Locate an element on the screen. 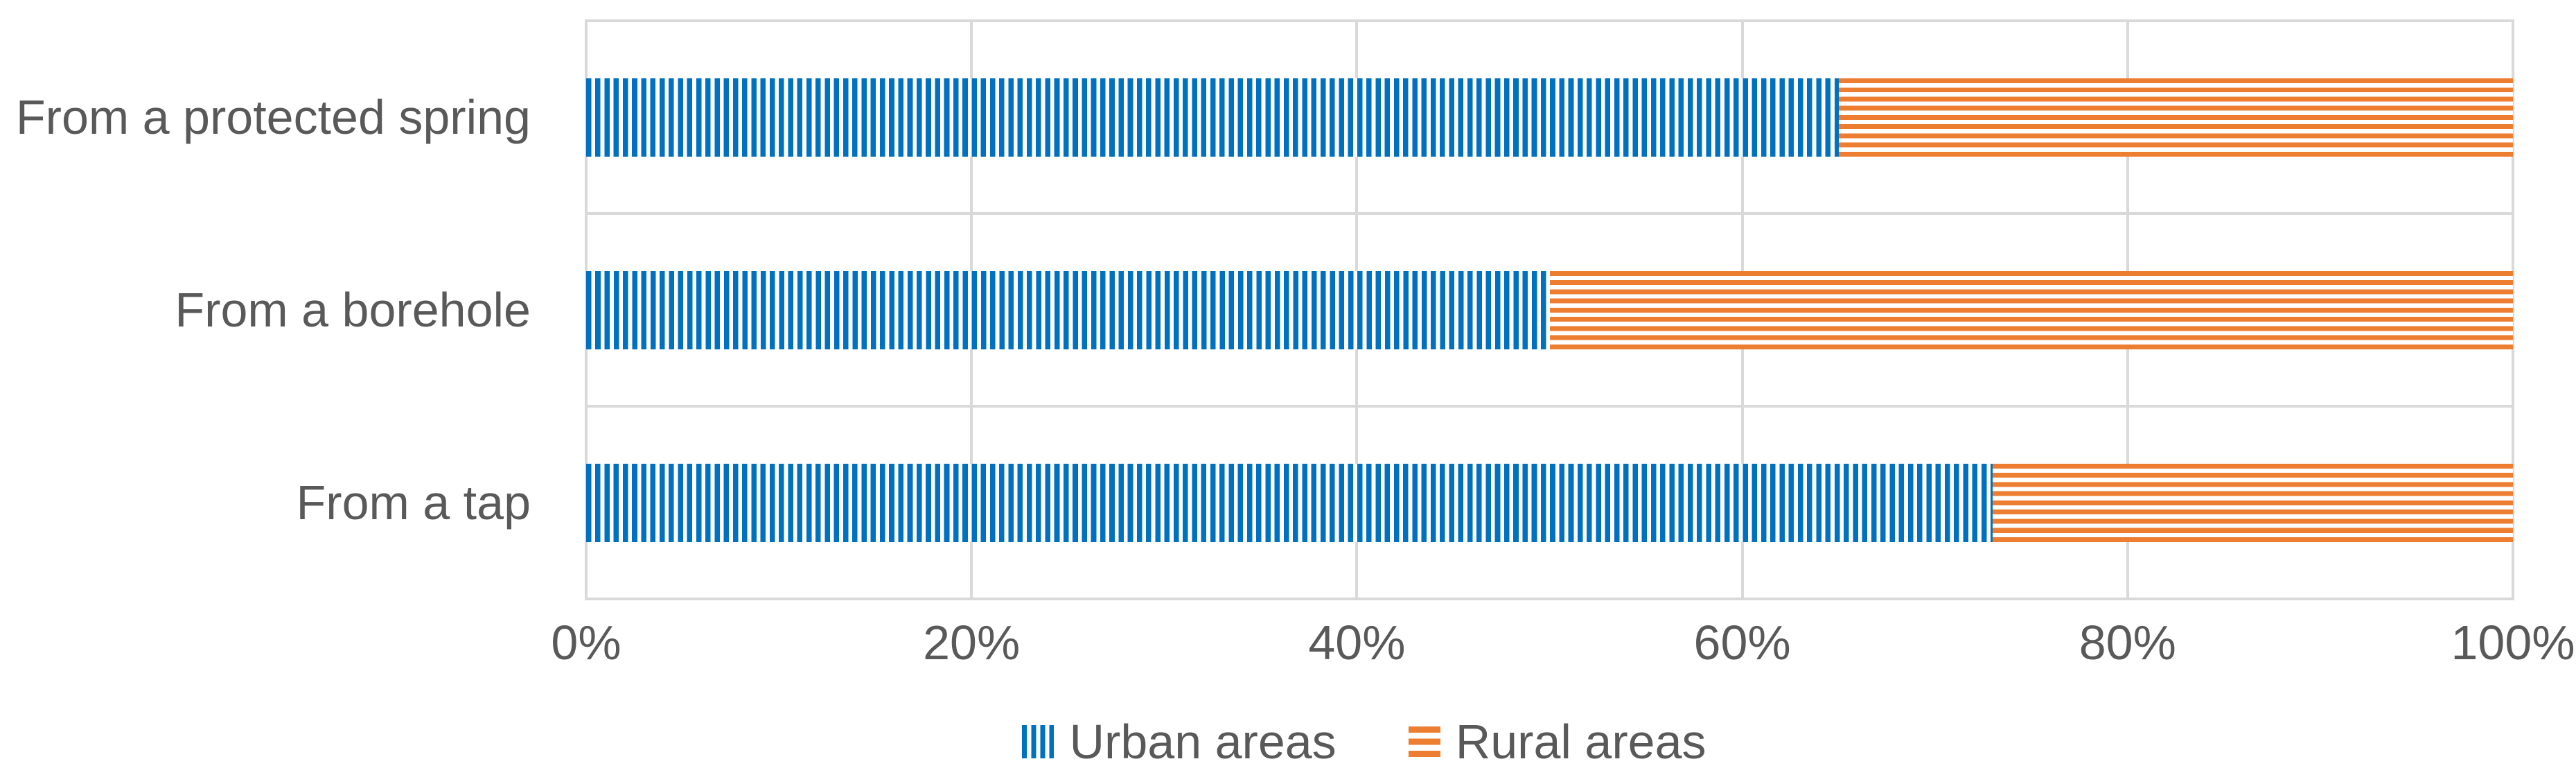 The image size is (2576, 784). x-axis-line is located at coordinates (1549, 599).